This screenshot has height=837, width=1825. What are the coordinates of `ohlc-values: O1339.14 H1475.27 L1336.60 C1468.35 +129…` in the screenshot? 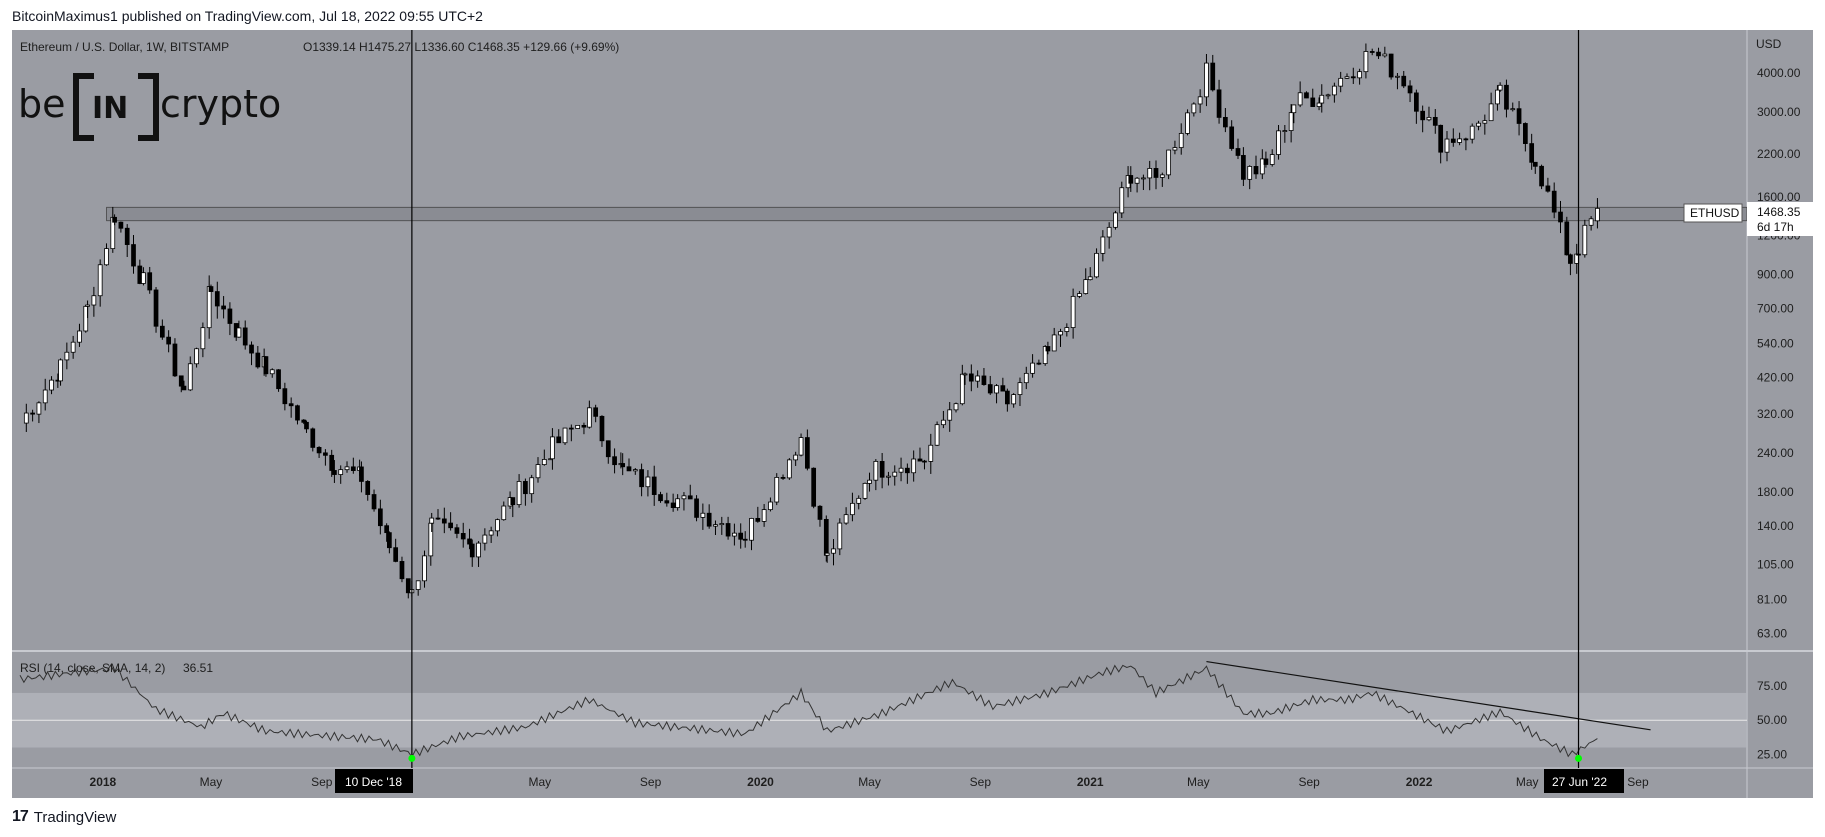 It's located at (461, 47).